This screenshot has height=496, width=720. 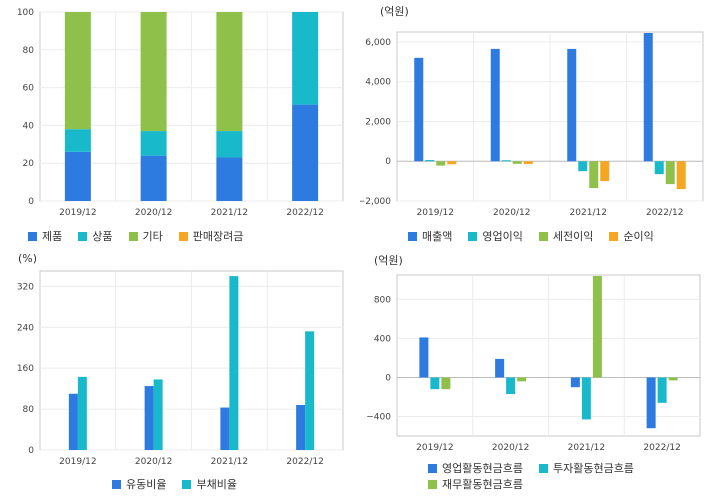 What do you see at coordinates (29, 126) in the screenshot?
I see `y-tick-label: 40` at bounding box center [29, 126].